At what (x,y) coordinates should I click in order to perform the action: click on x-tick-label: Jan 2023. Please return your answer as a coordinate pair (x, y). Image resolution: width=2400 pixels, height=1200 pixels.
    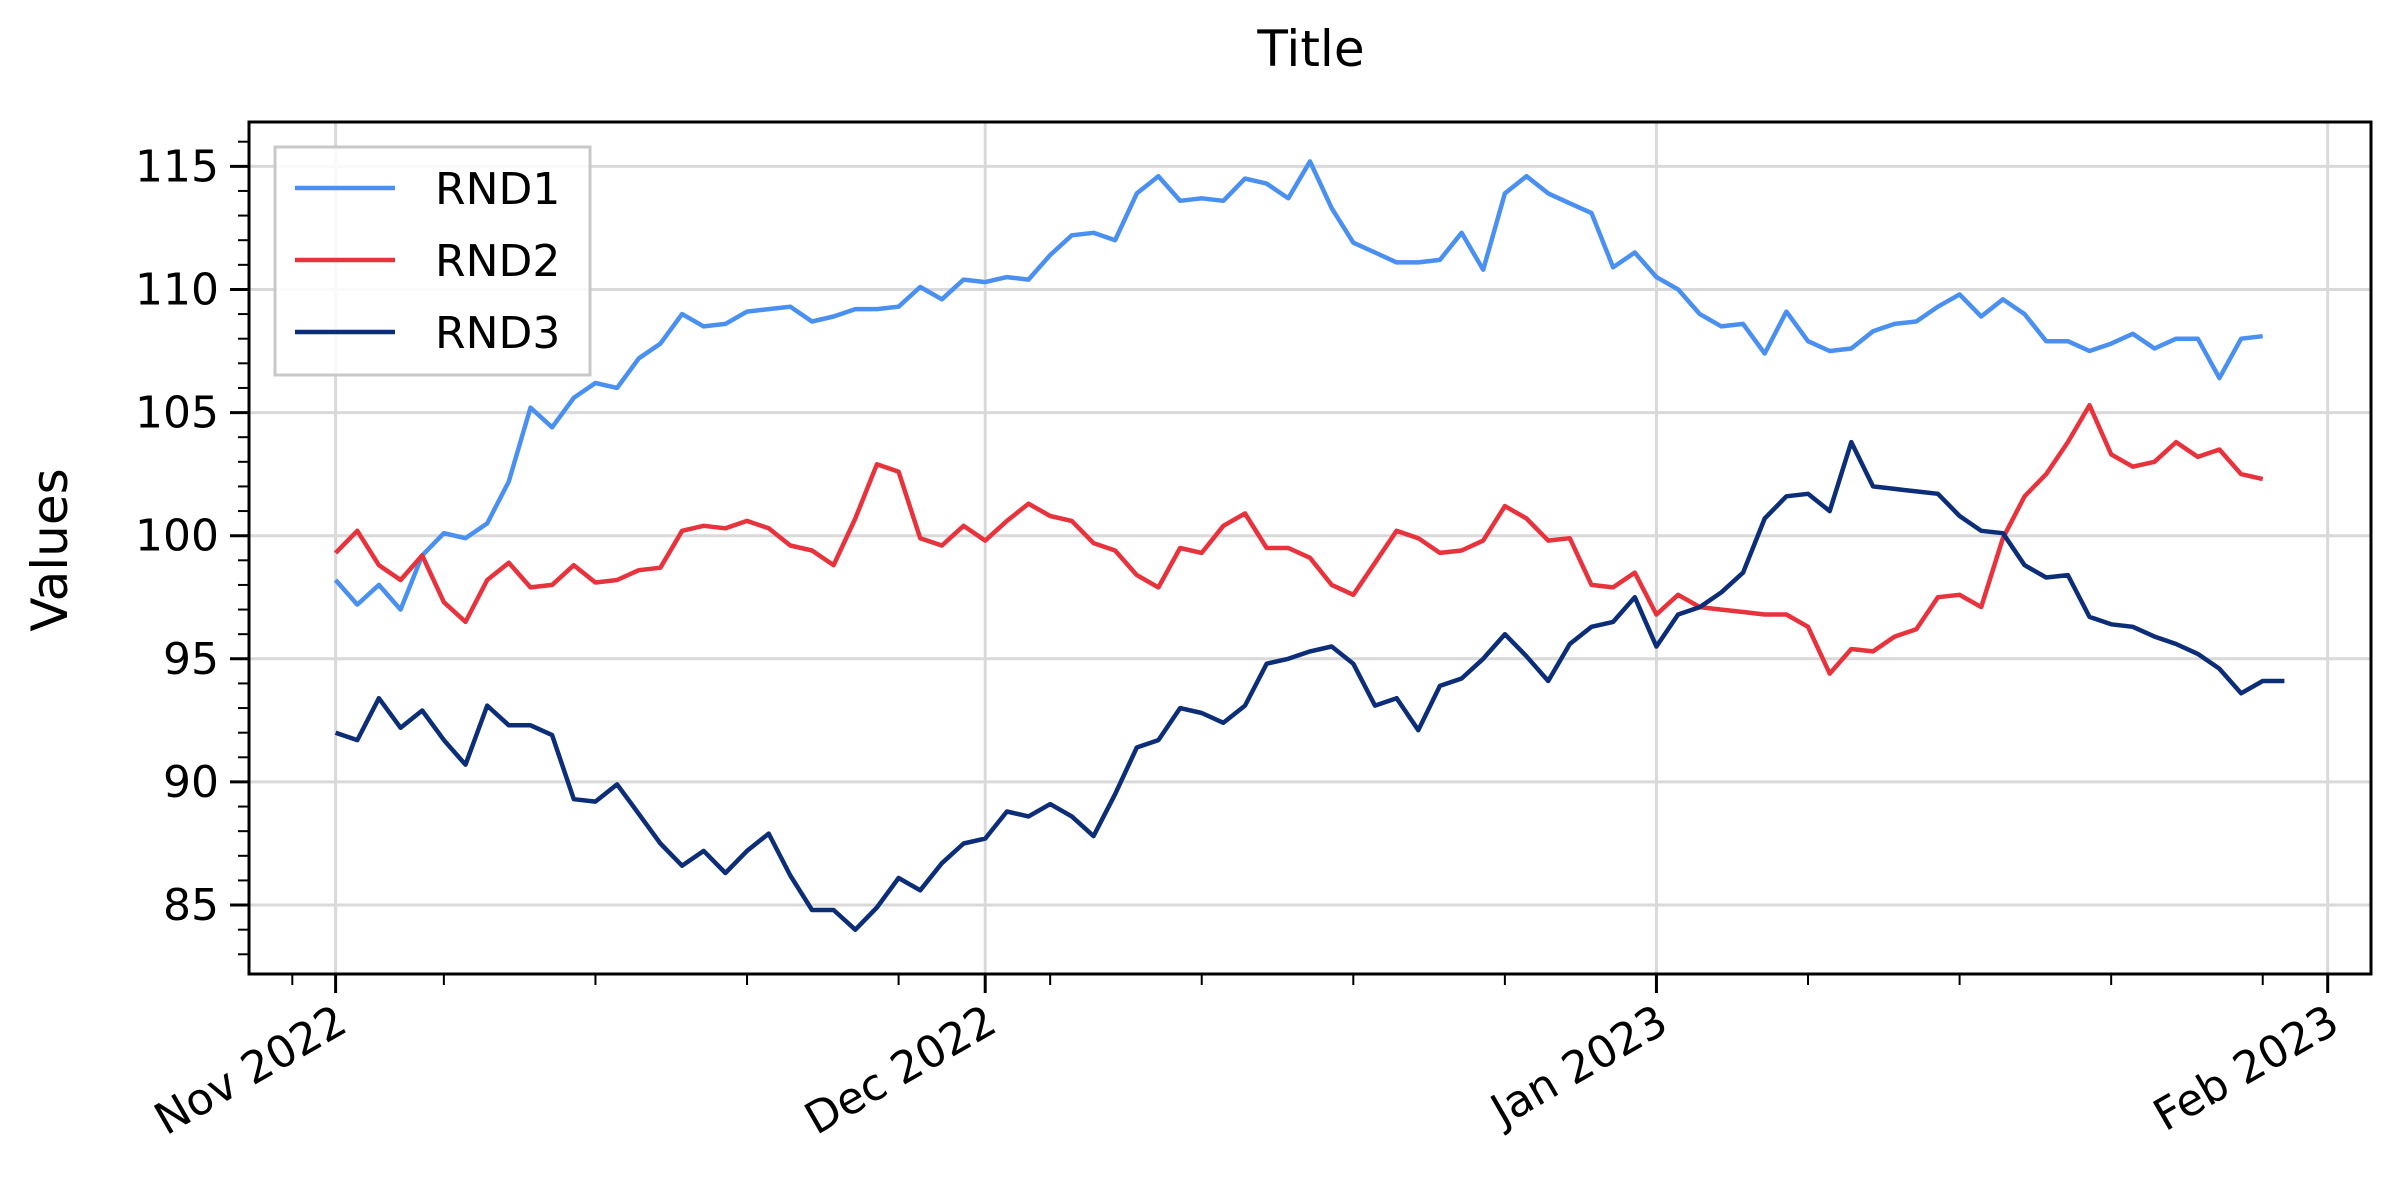
    Looking at the image, I should click on (1578, 1066).